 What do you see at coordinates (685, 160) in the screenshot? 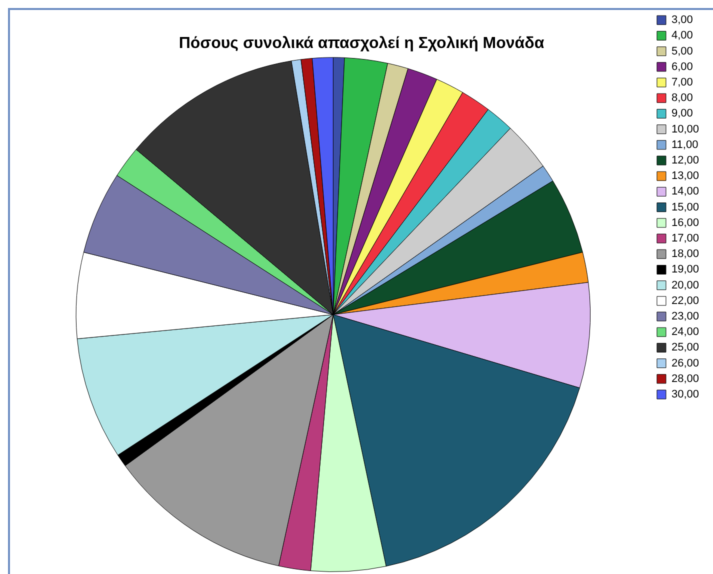
I see `legend-label: 12,00` at bounding box center [685, 160].